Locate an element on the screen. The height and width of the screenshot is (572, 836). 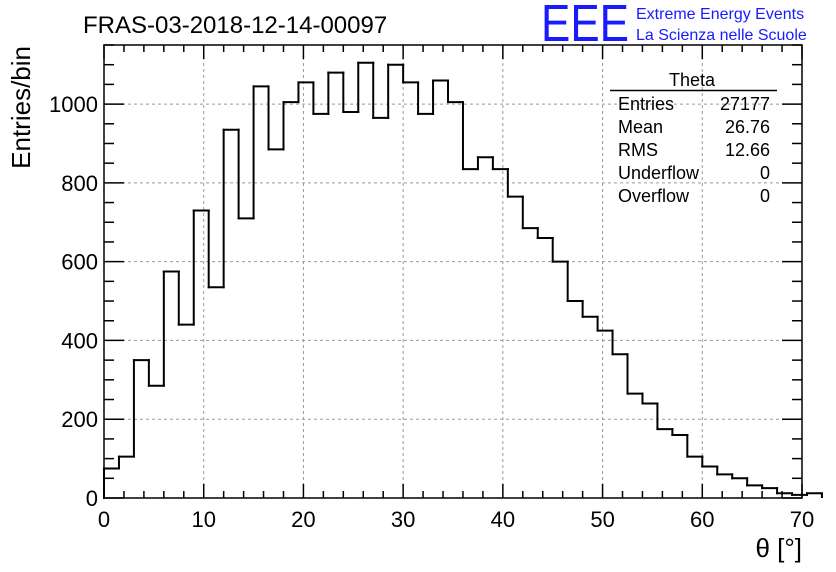
x-tick-label: 30 is located at coordinates (403, 519).